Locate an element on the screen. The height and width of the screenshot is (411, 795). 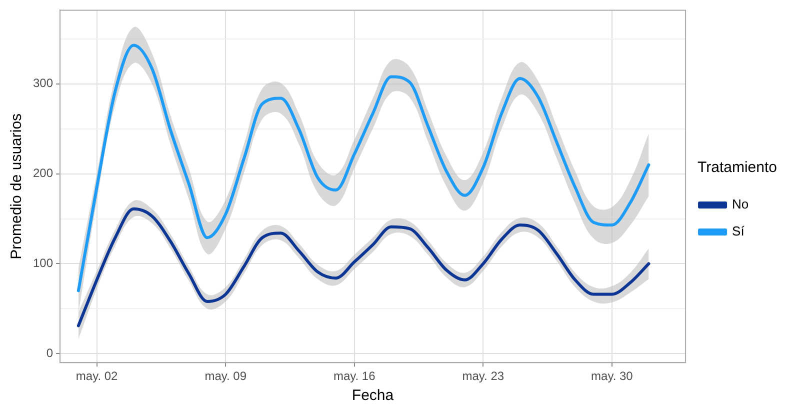
x-tick-label: may. 30 is located at coordinates (612, 376).